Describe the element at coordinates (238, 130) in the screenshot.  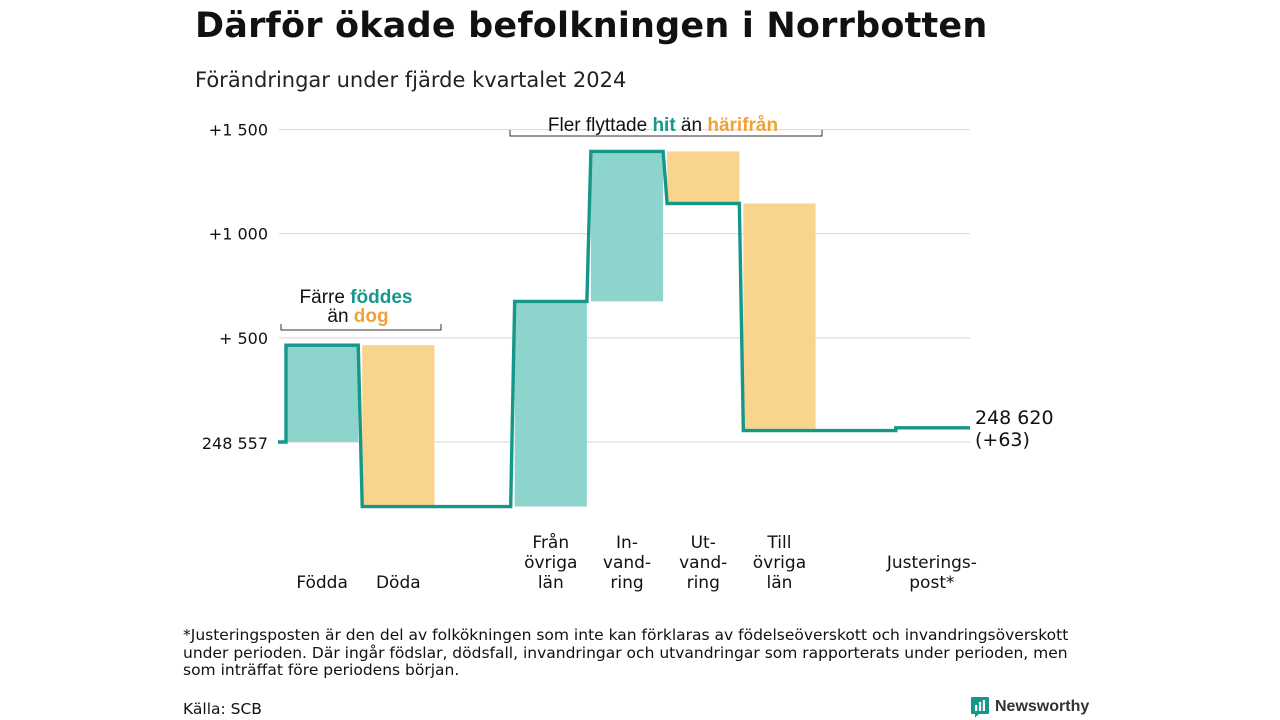
I see `y-tick-label: +1 500` at that location.